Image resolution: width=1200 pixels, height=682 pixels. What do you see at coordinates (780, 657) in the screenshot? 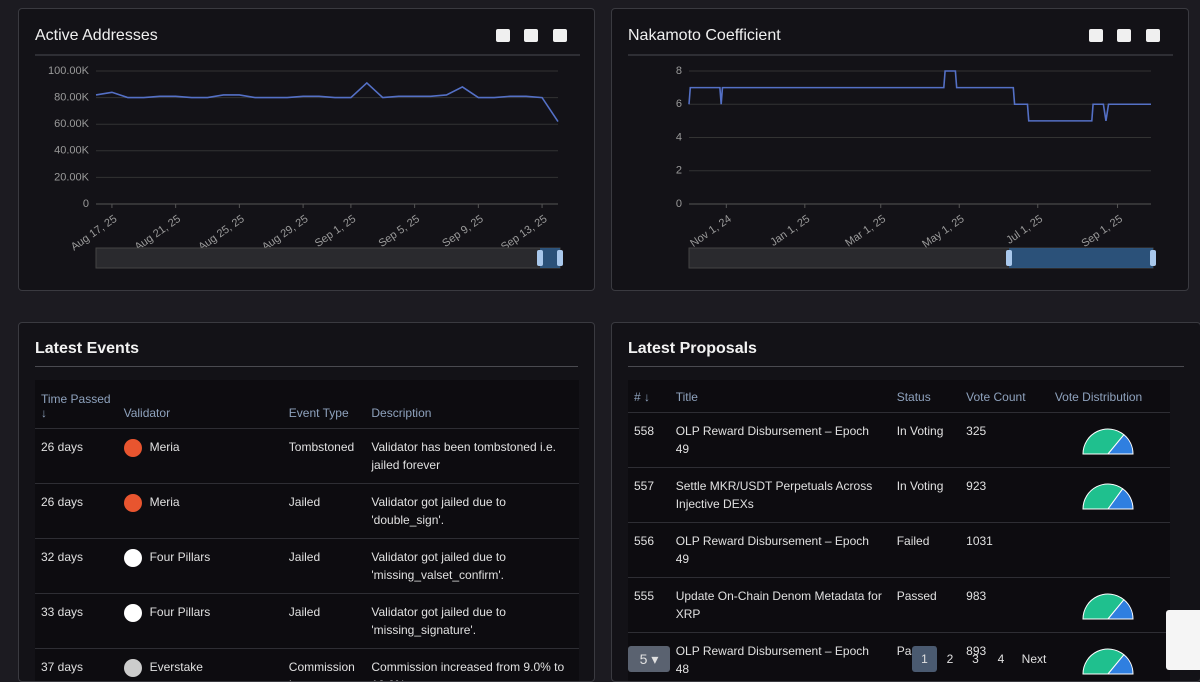
I see `title-cell: OLP Reward Disbursement – Epoch 48` at bounding box center [780, 657].